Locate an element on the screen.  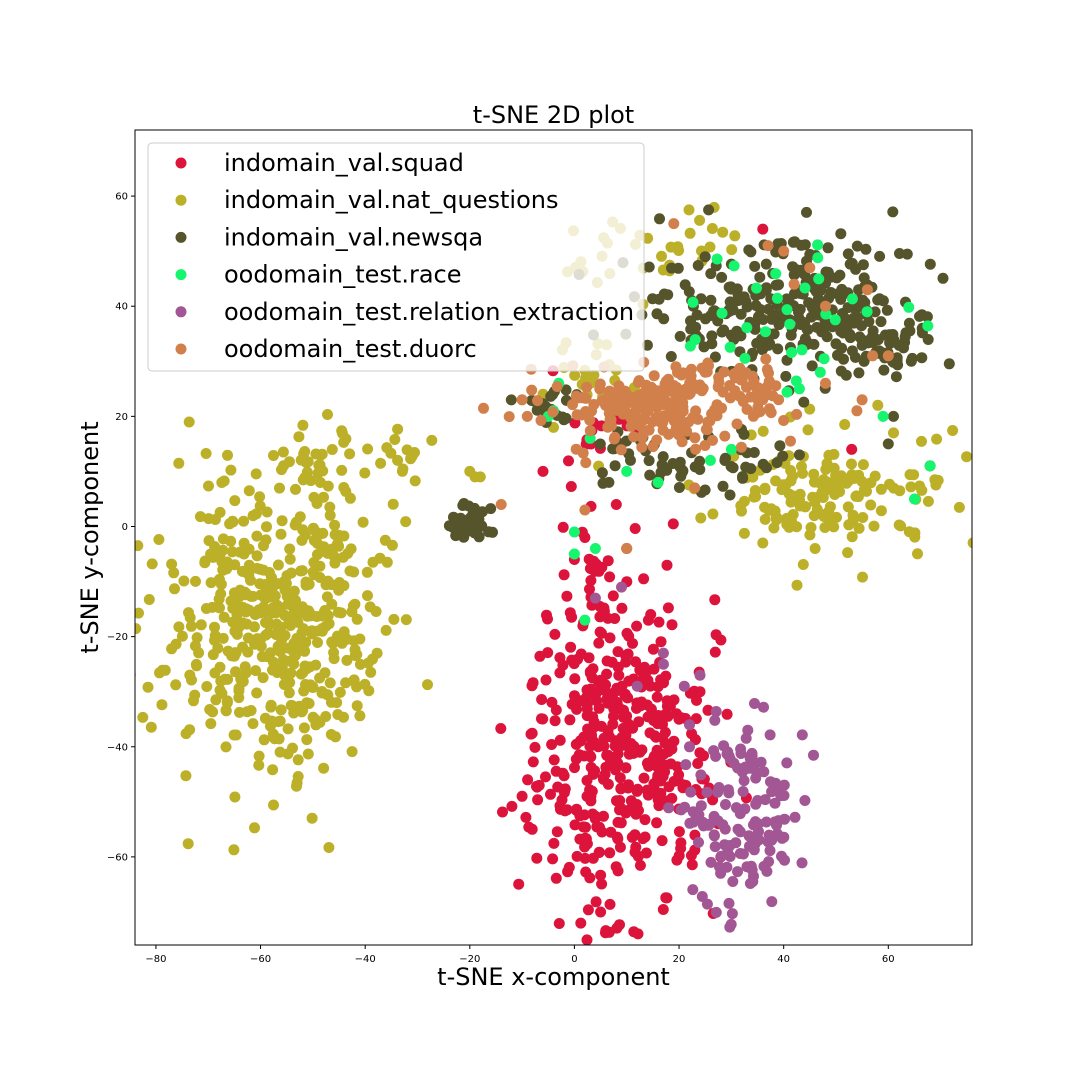
x-tick-label: 0 is located at coordinates (574, 959).